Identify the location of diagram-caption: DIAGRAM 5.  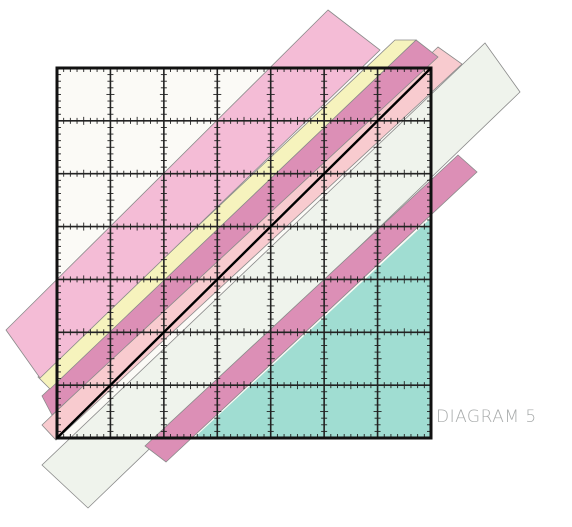
(486, 417).